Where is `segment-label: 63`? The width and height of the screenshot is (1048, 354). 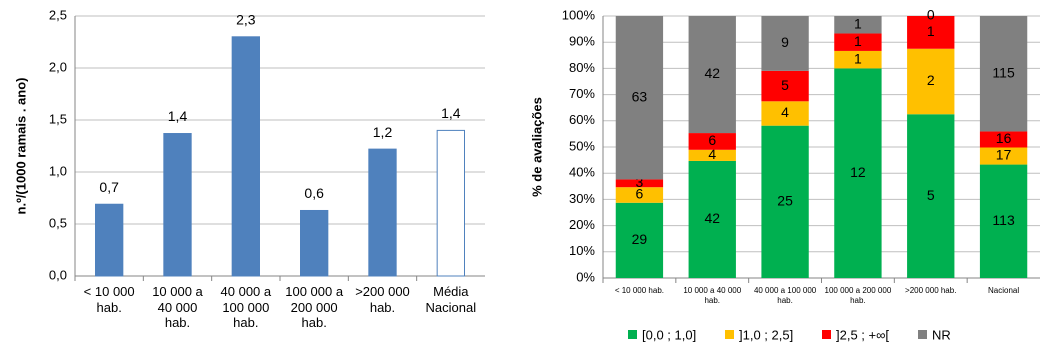
segment-label: 63 is located at coordinates (640, 96).